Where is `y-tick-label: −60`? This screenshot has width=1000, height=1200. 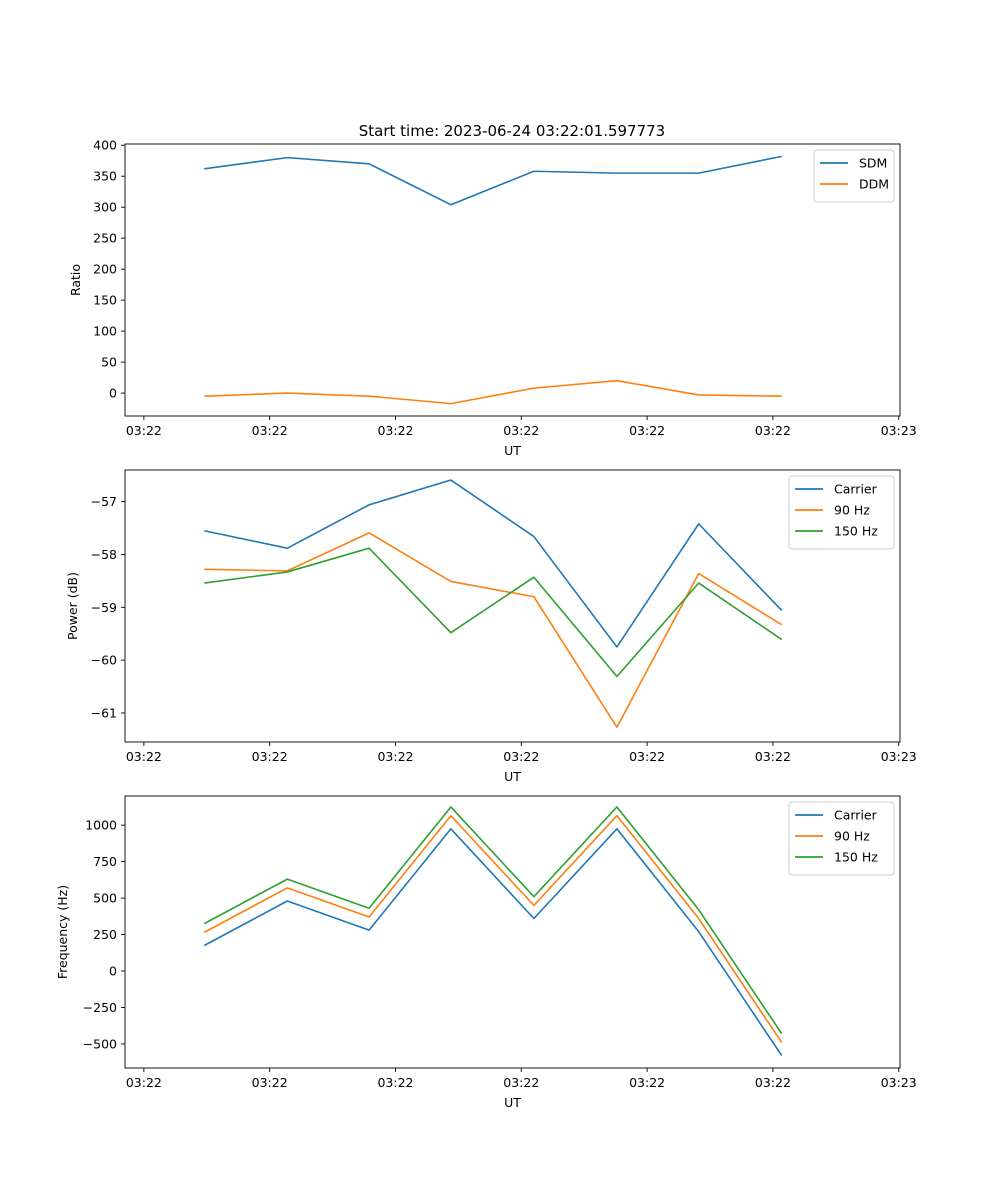 y-tick-label: −60 is located at coordinates (104, 660).